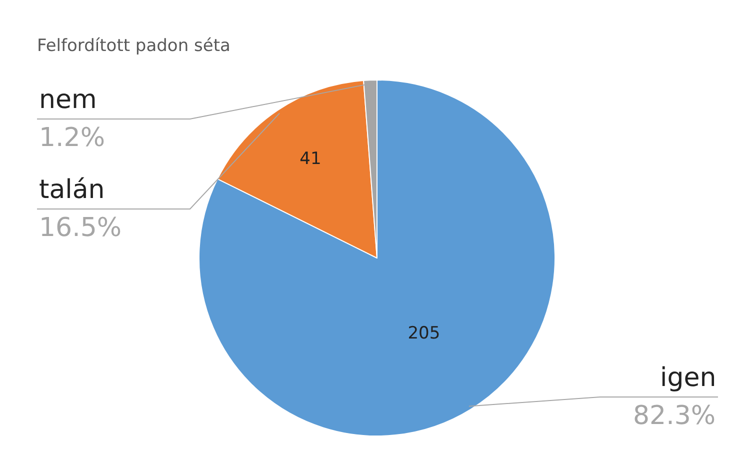  What do you see at coordinates (133, 46) in the screenshot?
I see `chart-title: Felfordított padon séta` at bounding box center [133, 46].